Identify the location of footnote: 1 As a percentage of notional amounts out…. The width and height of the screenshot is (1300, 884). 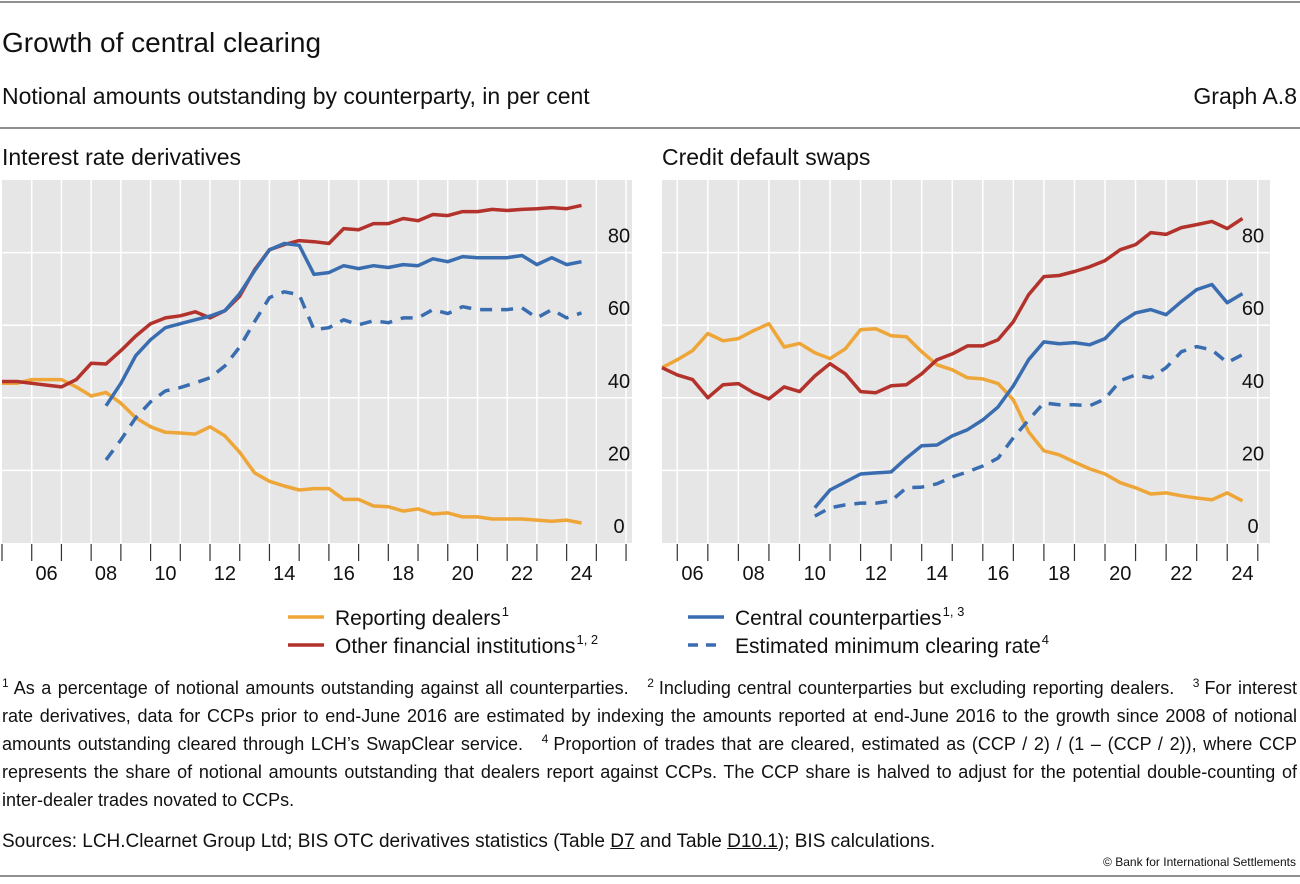
(315, 687).